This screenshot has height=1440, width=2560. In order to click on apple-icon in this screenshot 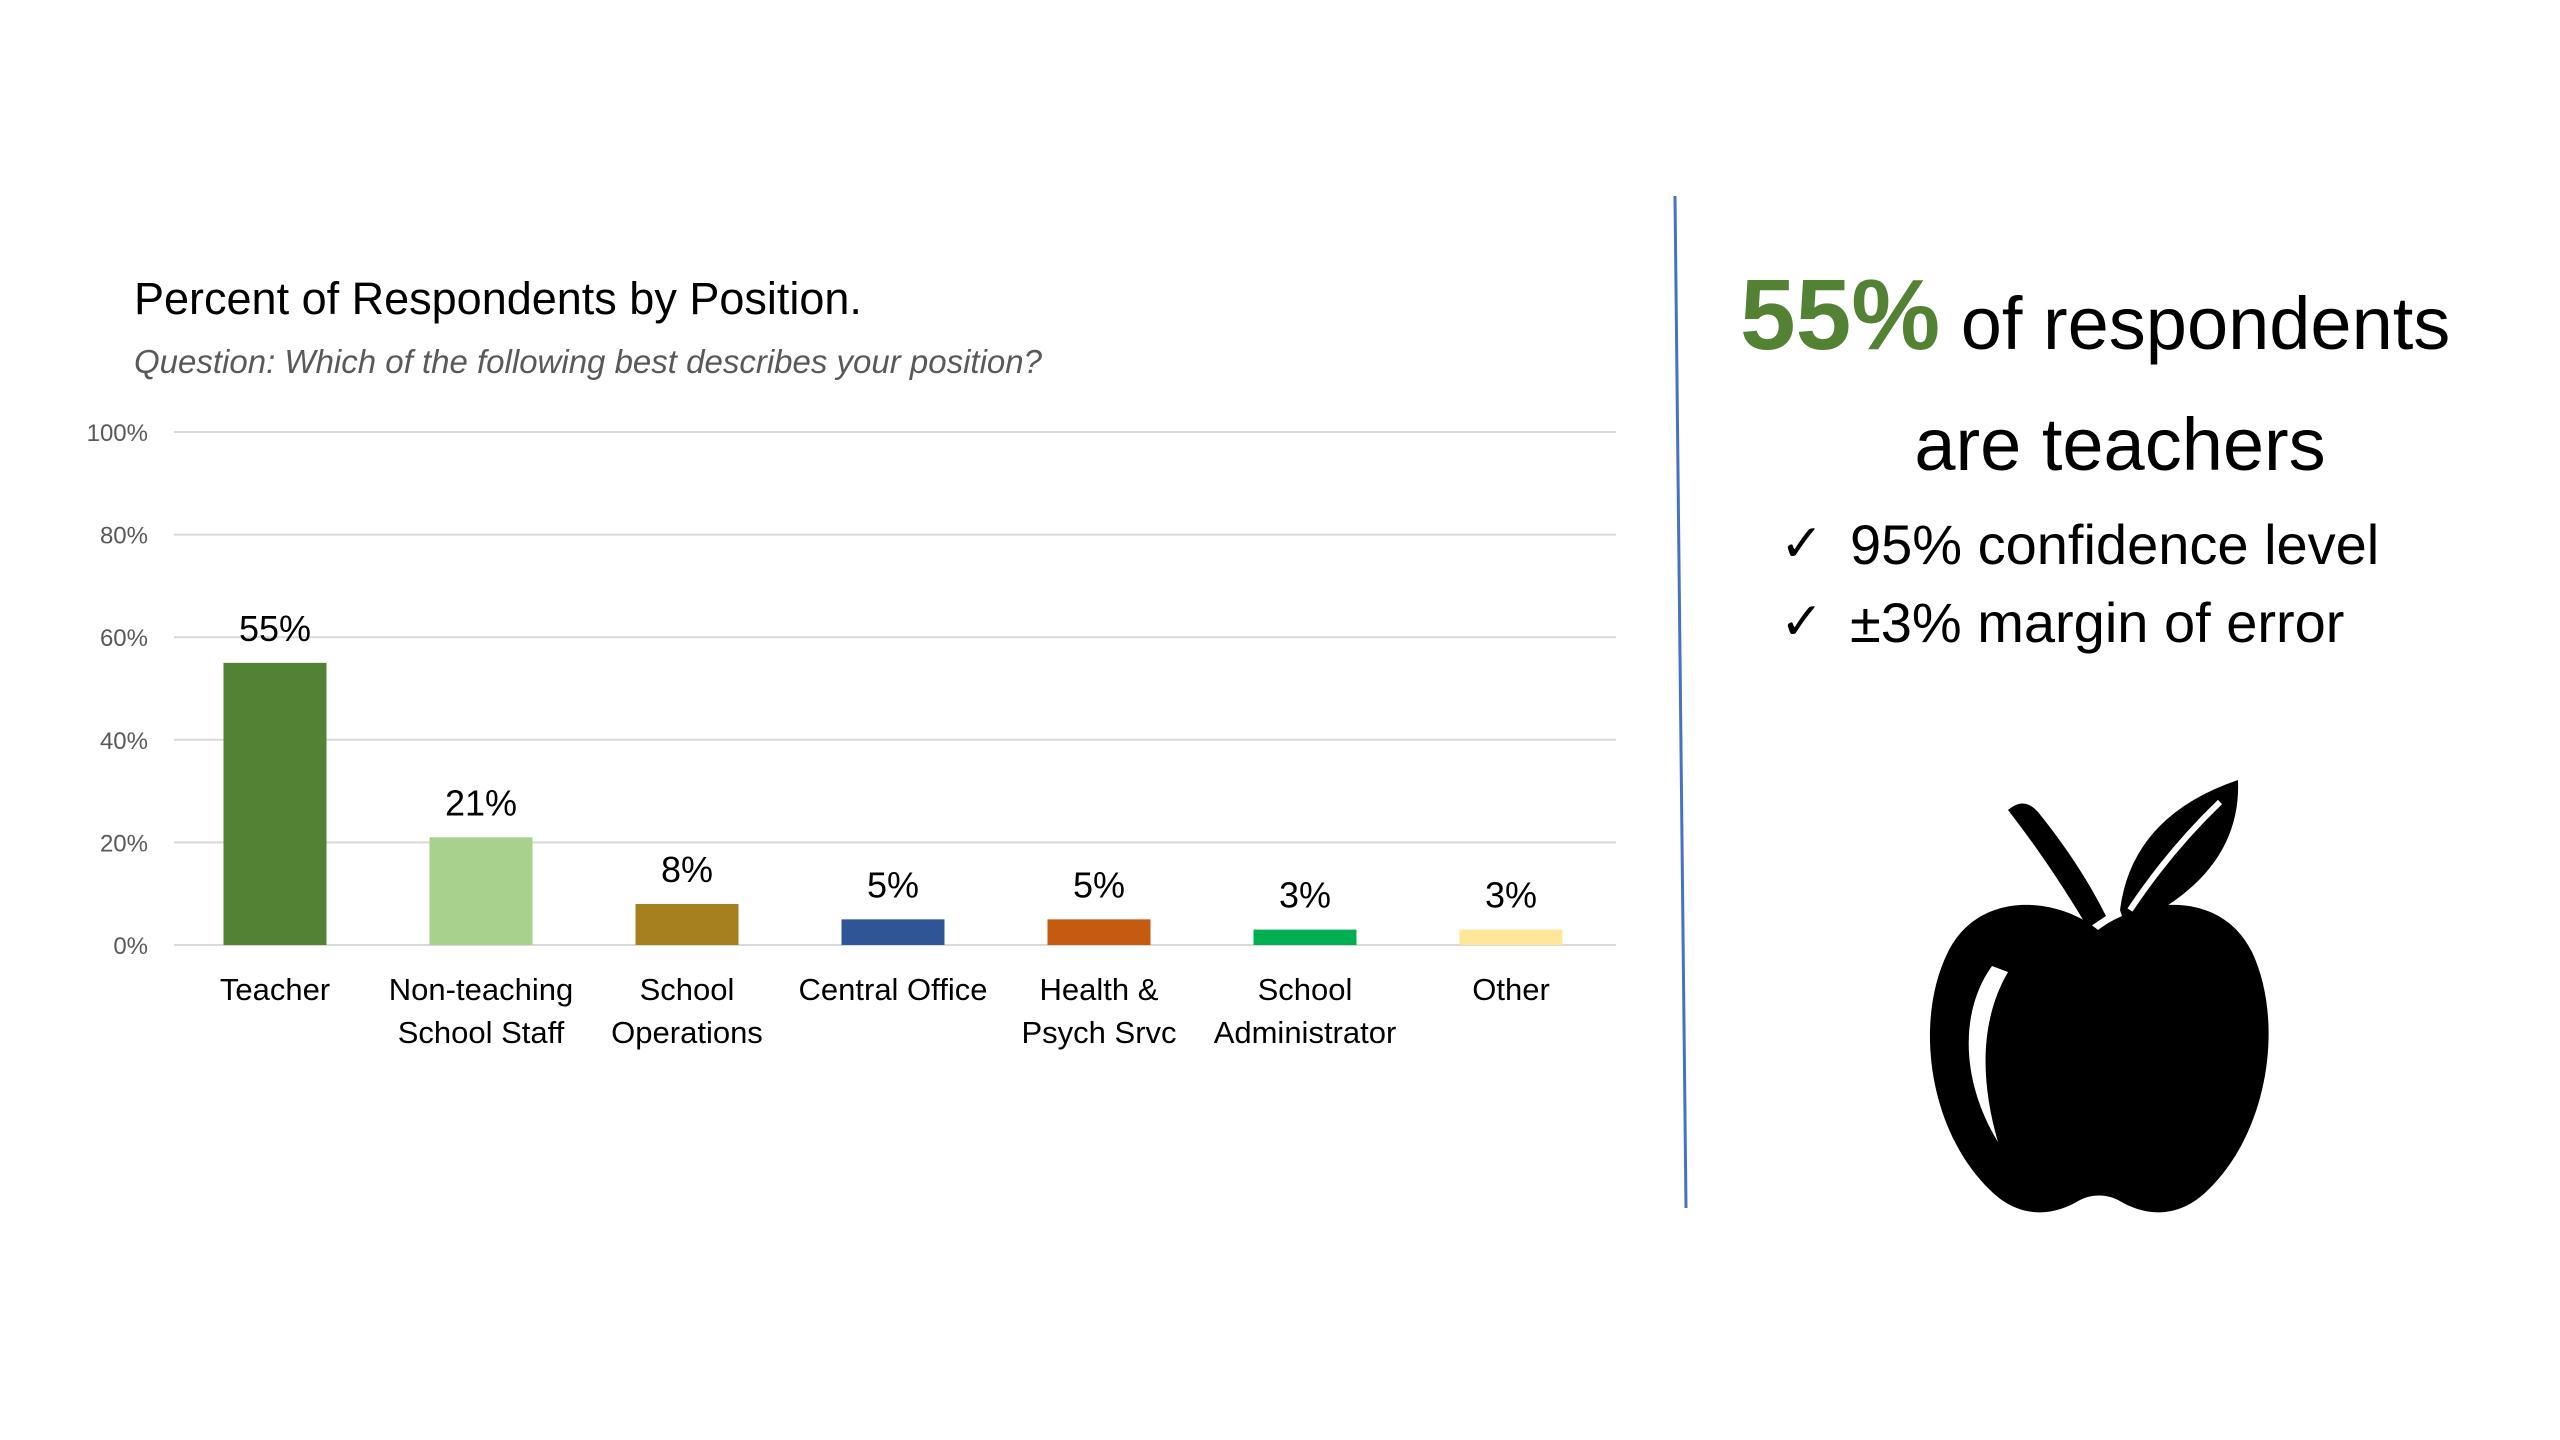, I will do `click(2099, 996)`.